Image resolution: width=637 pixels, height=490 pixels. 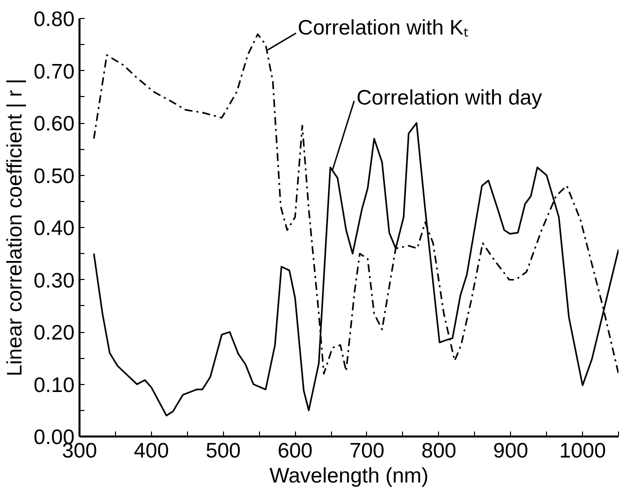 I want to click on y-tick-label: 0.20, so click(x=54, y=333).